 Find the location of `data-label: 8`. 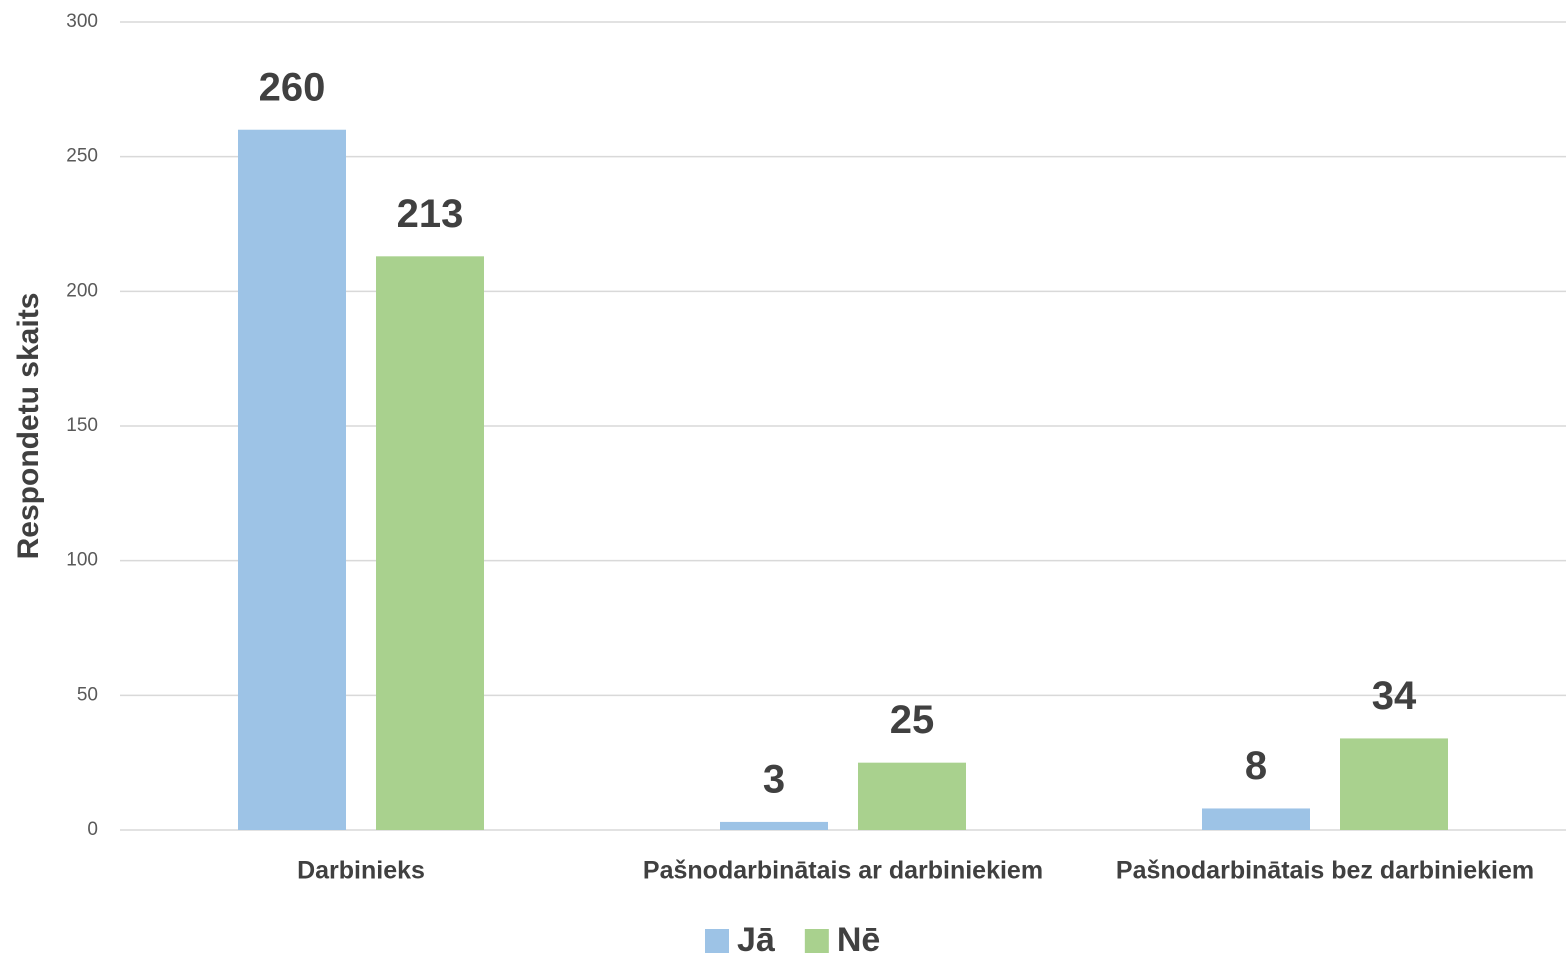

data-label: 8 is located at coordinates (1256, 766).